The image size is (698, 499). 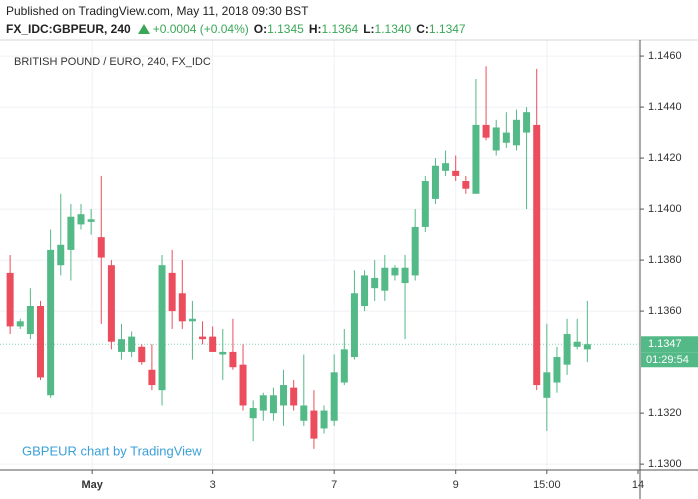 I want to click on ohlc-value: 1.1347, so click(x=447, y=29).